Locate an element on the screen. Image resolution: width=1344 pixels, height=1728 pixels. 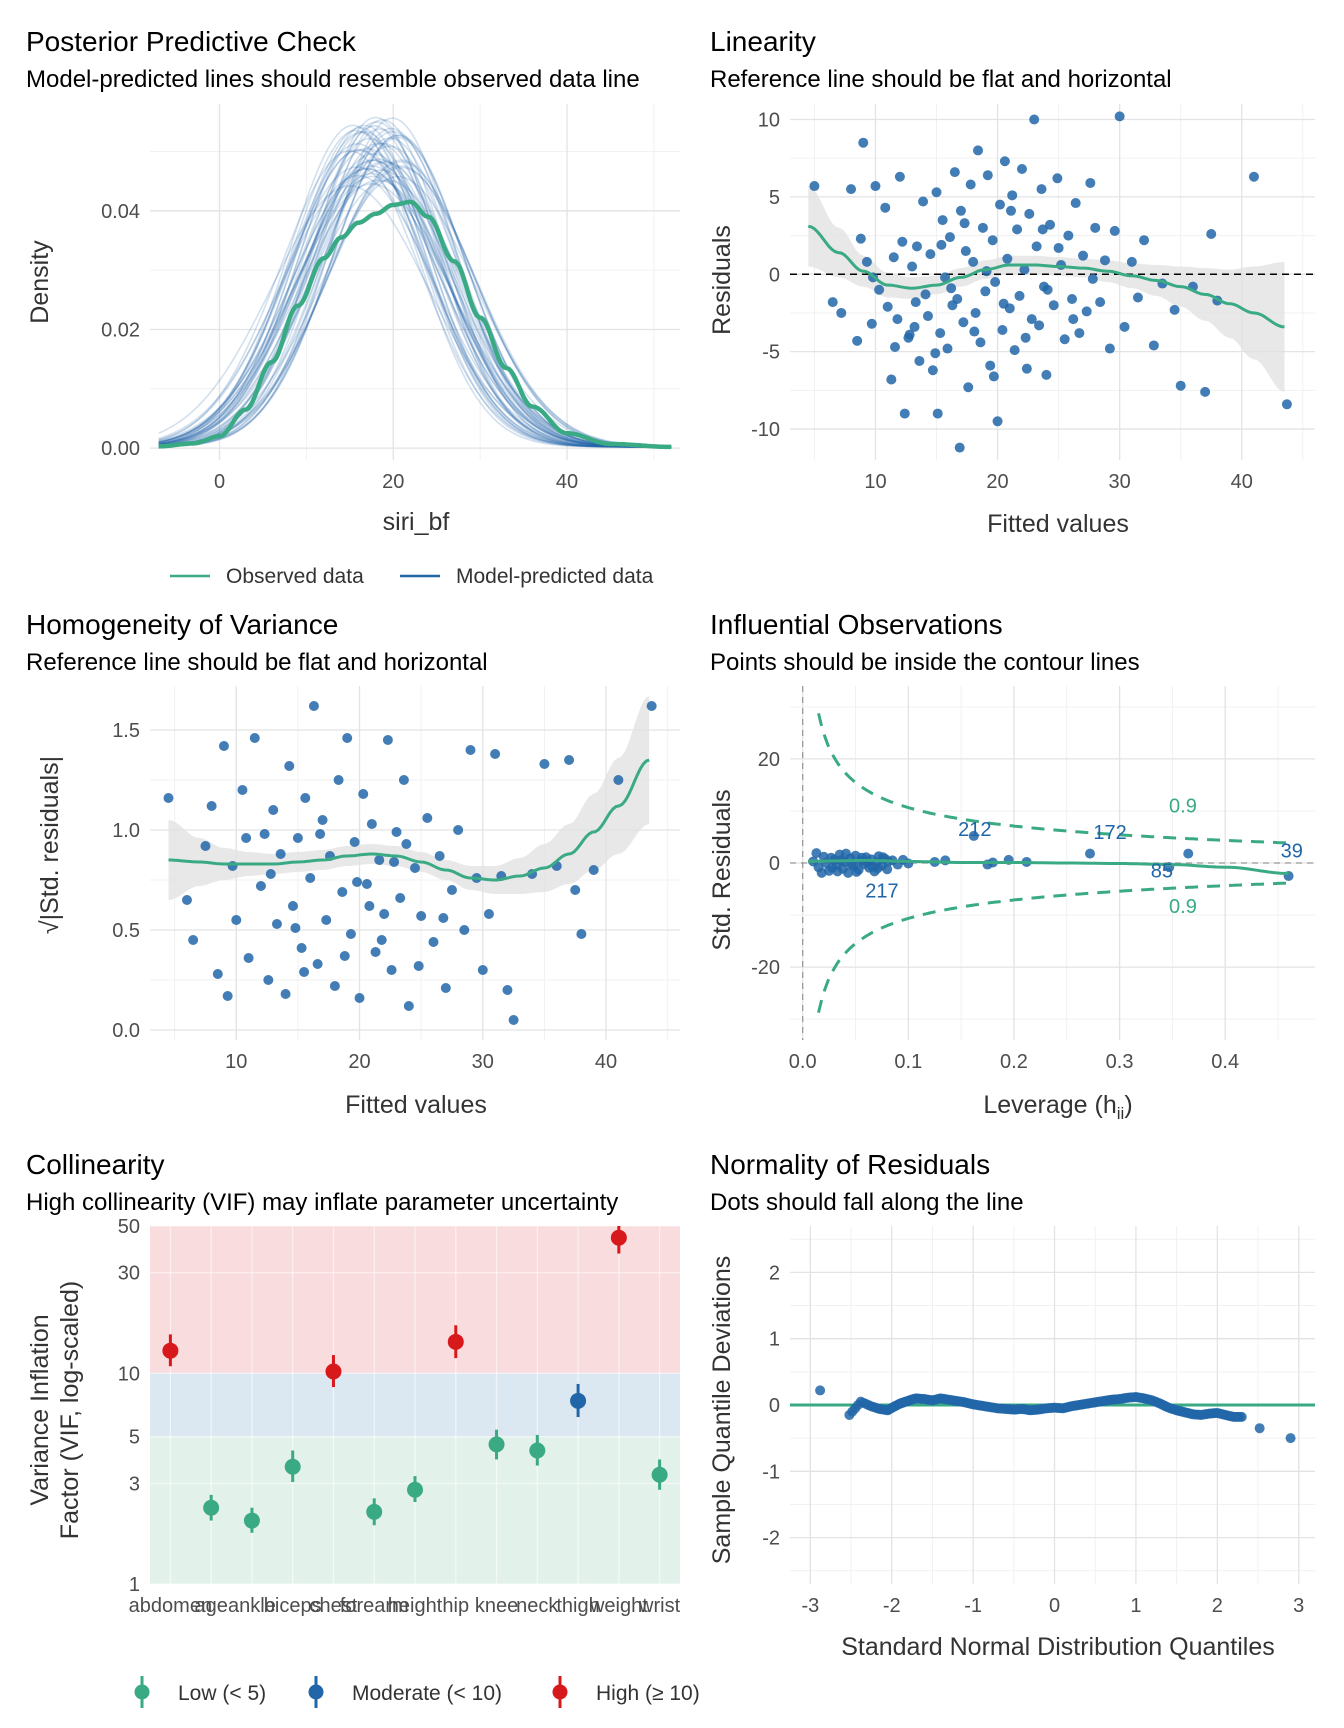
legend-moderate-label: Moderate (< 10) is located at coordinates (427, 1693).